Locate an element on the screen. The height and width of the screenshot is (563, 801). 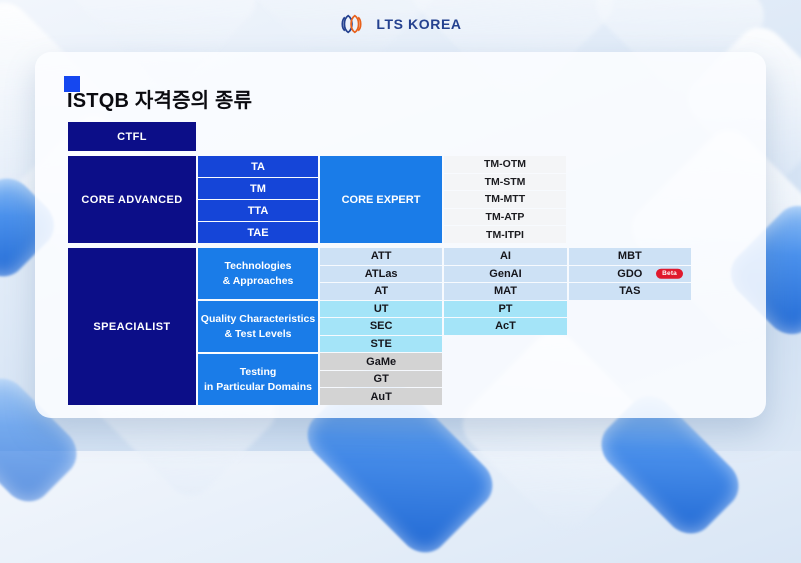
cert-ste: STE is located at coordinates (381, 344).